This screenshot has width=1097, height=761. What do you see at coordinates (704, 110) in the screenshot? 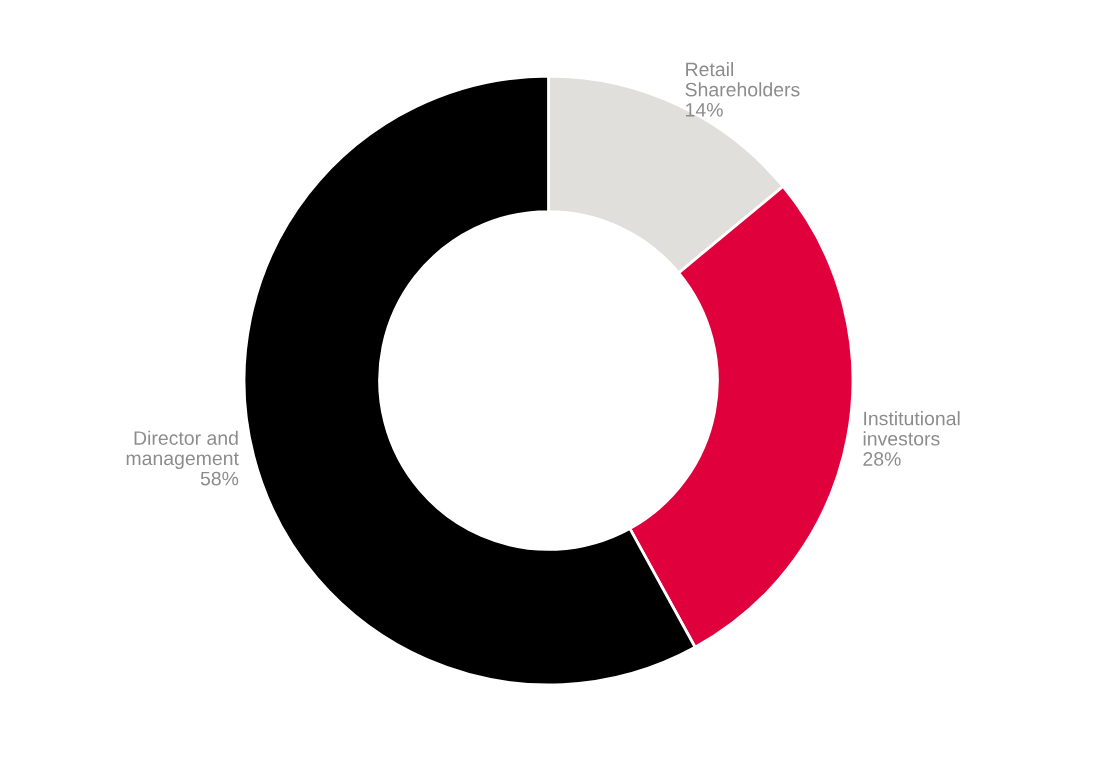
I see `data-label: 14%` at bounding box center [704, 110].